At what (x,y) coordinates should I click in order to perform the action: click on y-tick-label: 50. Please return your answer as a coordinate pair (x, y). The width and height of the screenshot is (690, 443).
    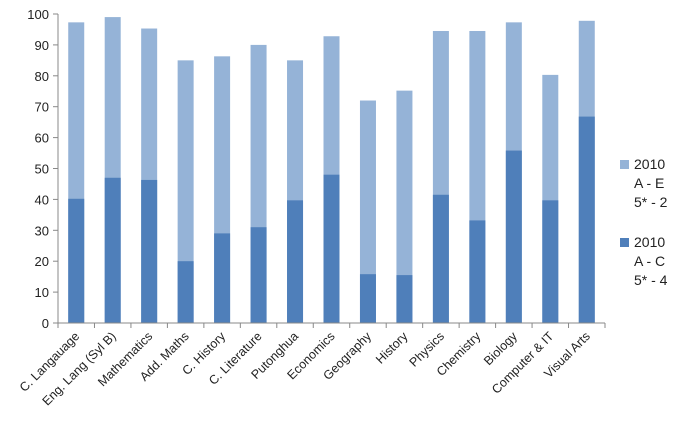
    Looking at the image, I should click on (42, 169).